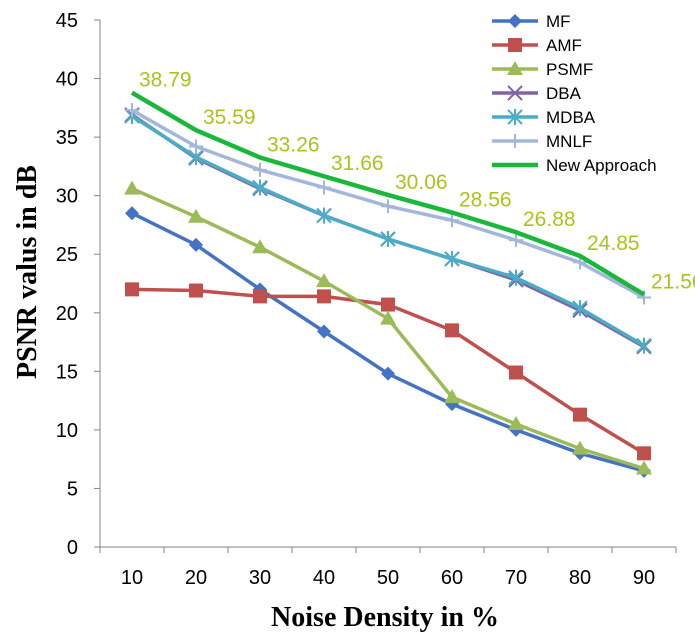 The image size is (695, 635). I want to click on data-label: 38.79, so click(165, 80).